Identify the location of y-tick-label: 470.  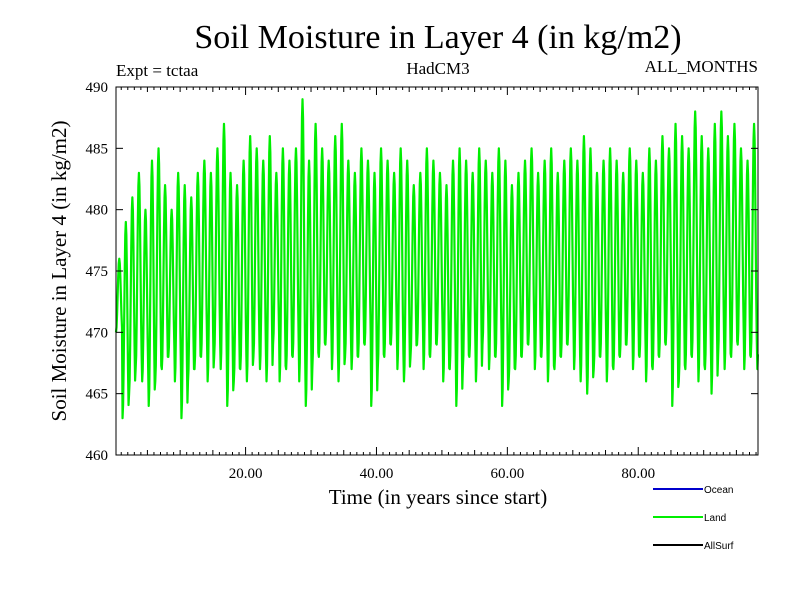
(97, 333).